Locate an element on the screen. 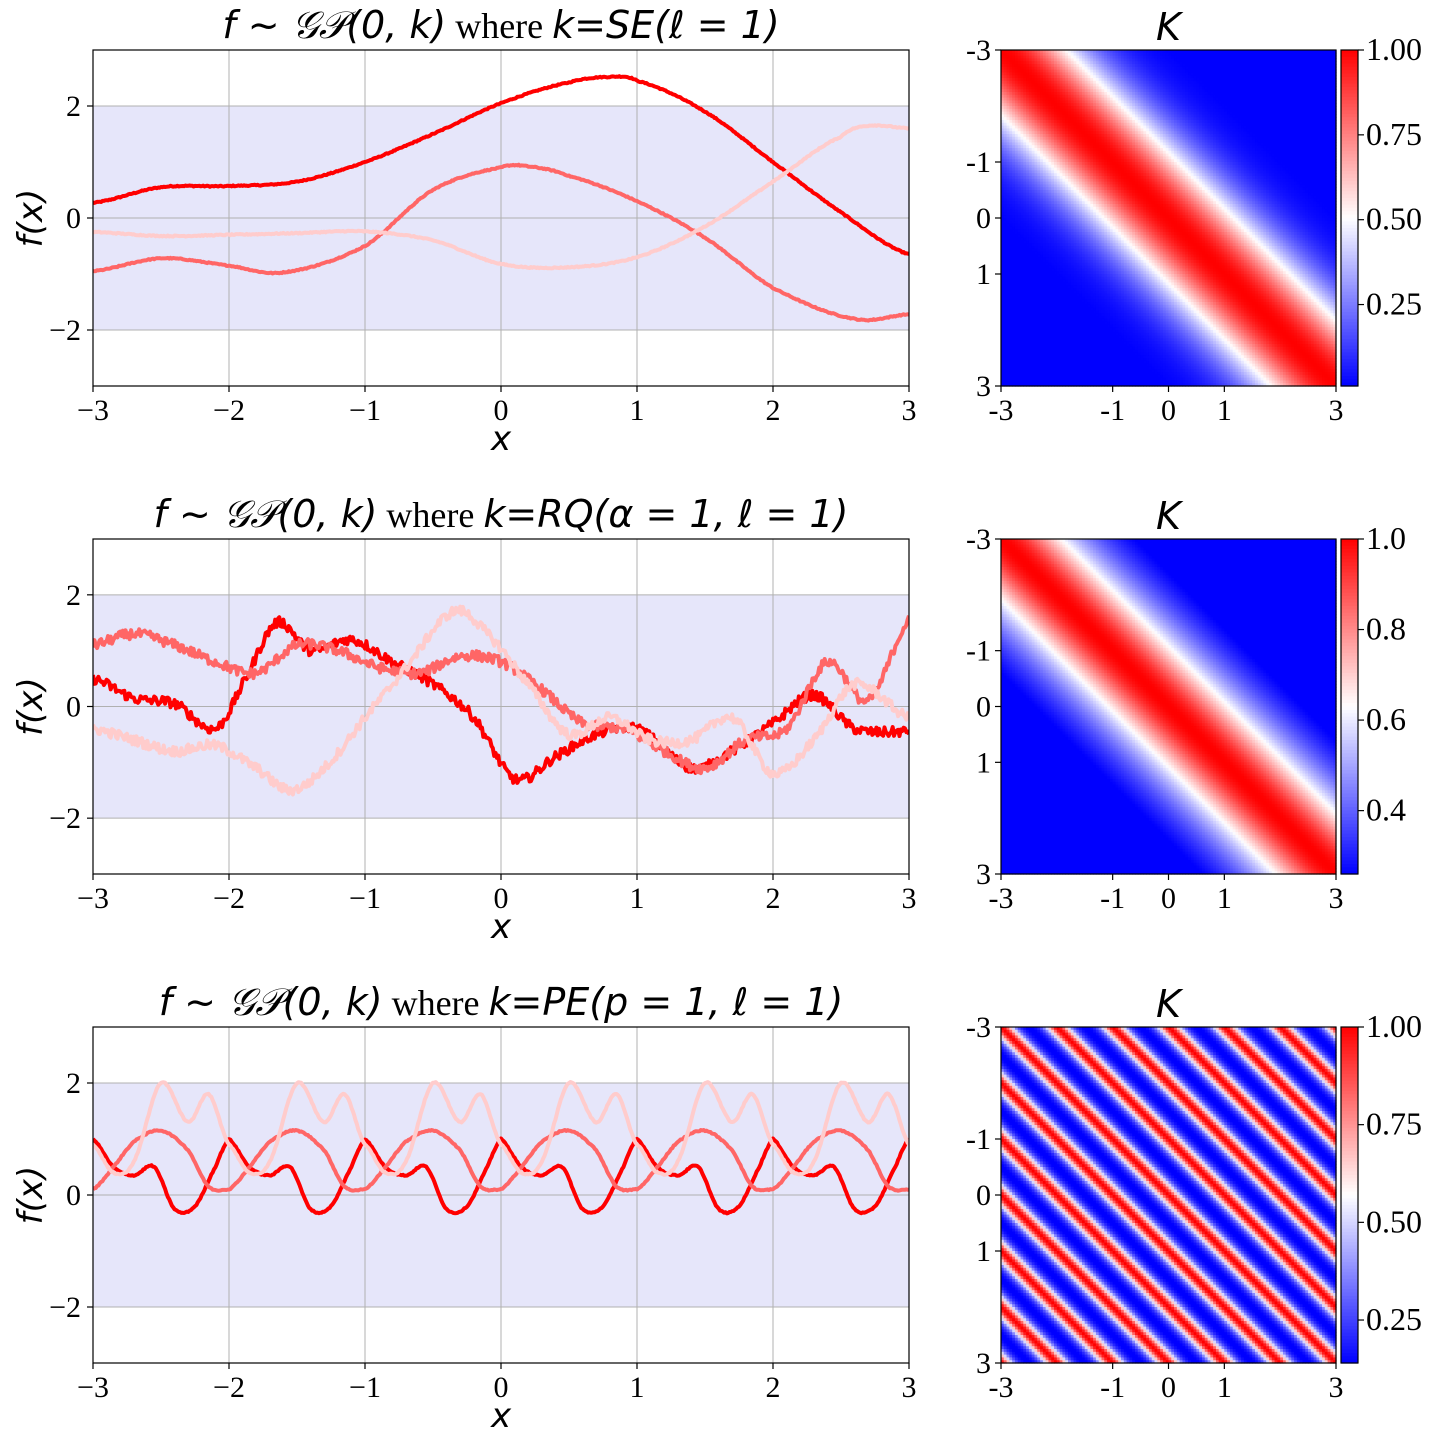  y-axis-label: f(x) is located at coordinates (31, 218).